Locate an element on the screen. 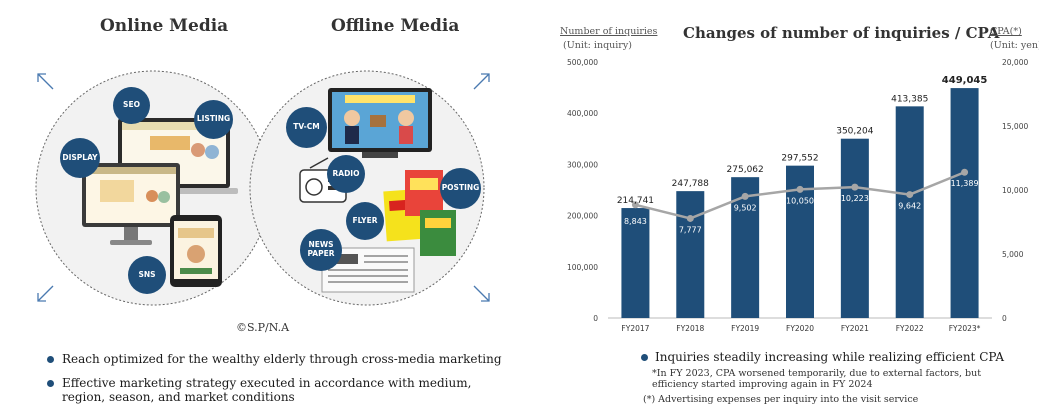 Image resolution: width=1039 pixels, height=413 pixels. bar-value-label: 214,741 is located at coordinates (635, 201).